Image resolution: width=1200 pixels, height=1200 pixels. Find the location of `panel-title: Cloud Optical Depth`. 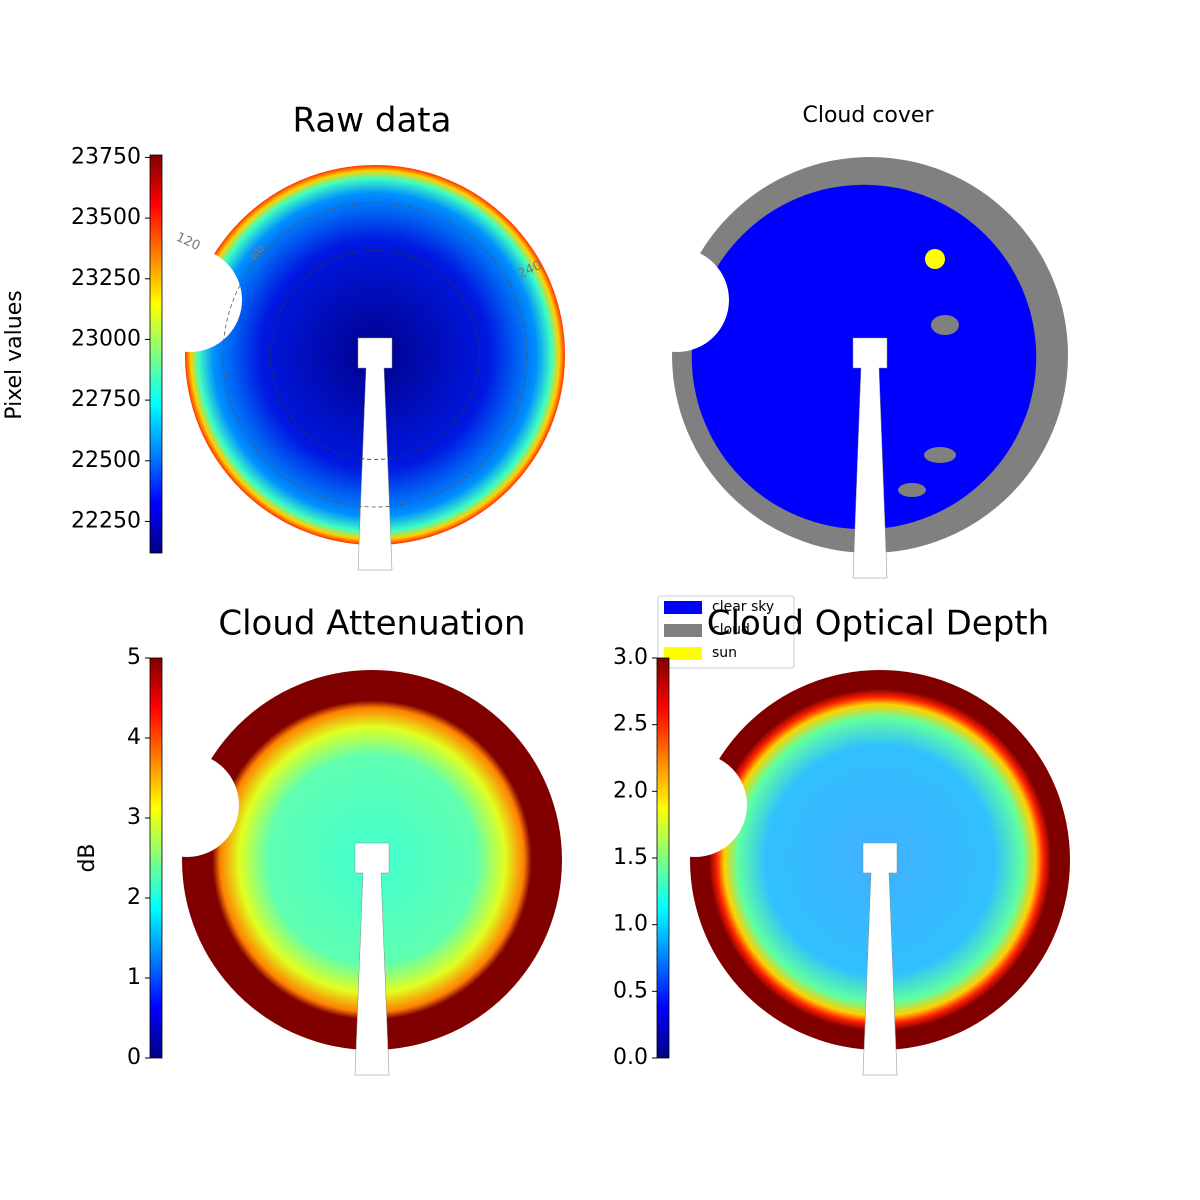

panel-title: Cloud Optical Depth is located at coordinates (878, 624).